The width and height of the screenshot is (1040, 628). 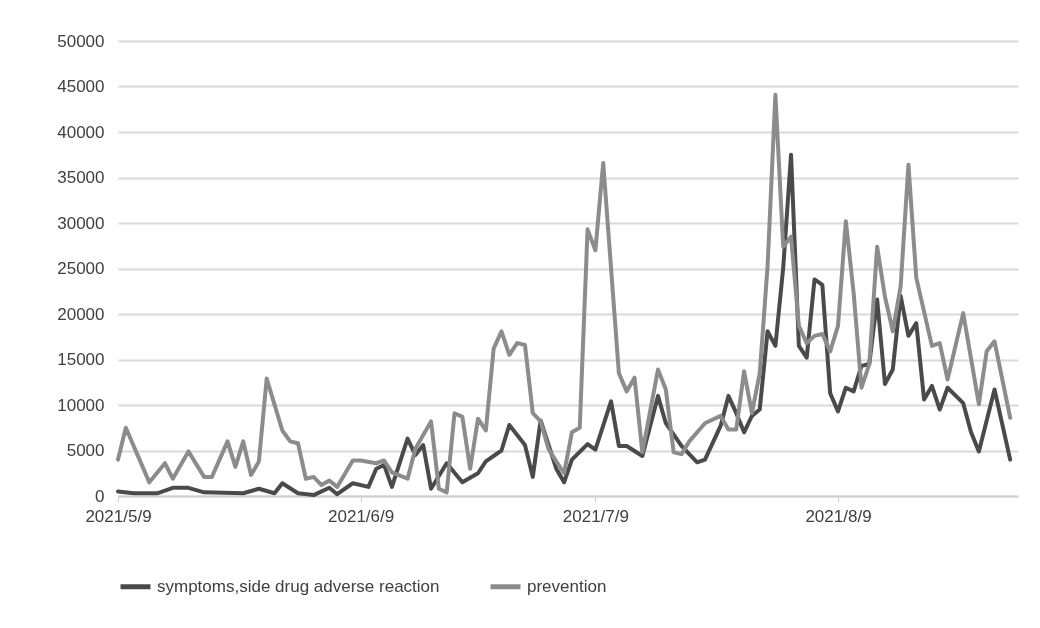 What do you see at coordinates (81, 41) in the screenshot?
I see `y-tick-label: 50000` at bounding box center [81, 41].